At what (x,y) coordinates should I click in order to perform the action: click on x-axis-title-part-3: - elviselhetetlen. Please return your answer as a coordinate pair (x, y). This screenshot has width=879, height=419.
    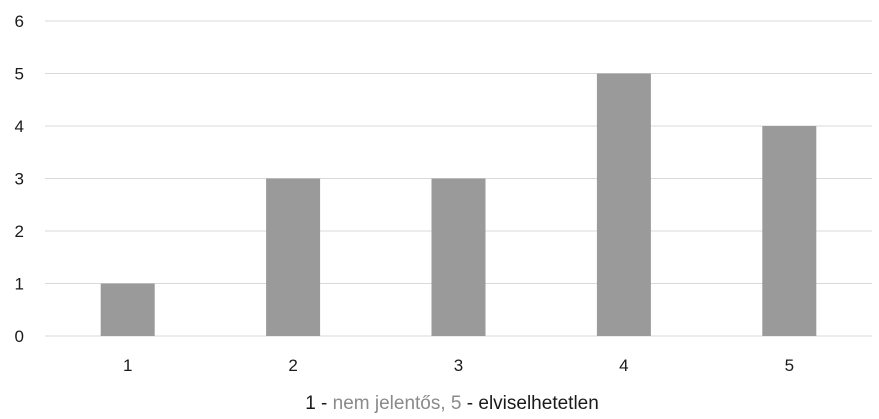
    Looking at the image, I should click on (530, 403).